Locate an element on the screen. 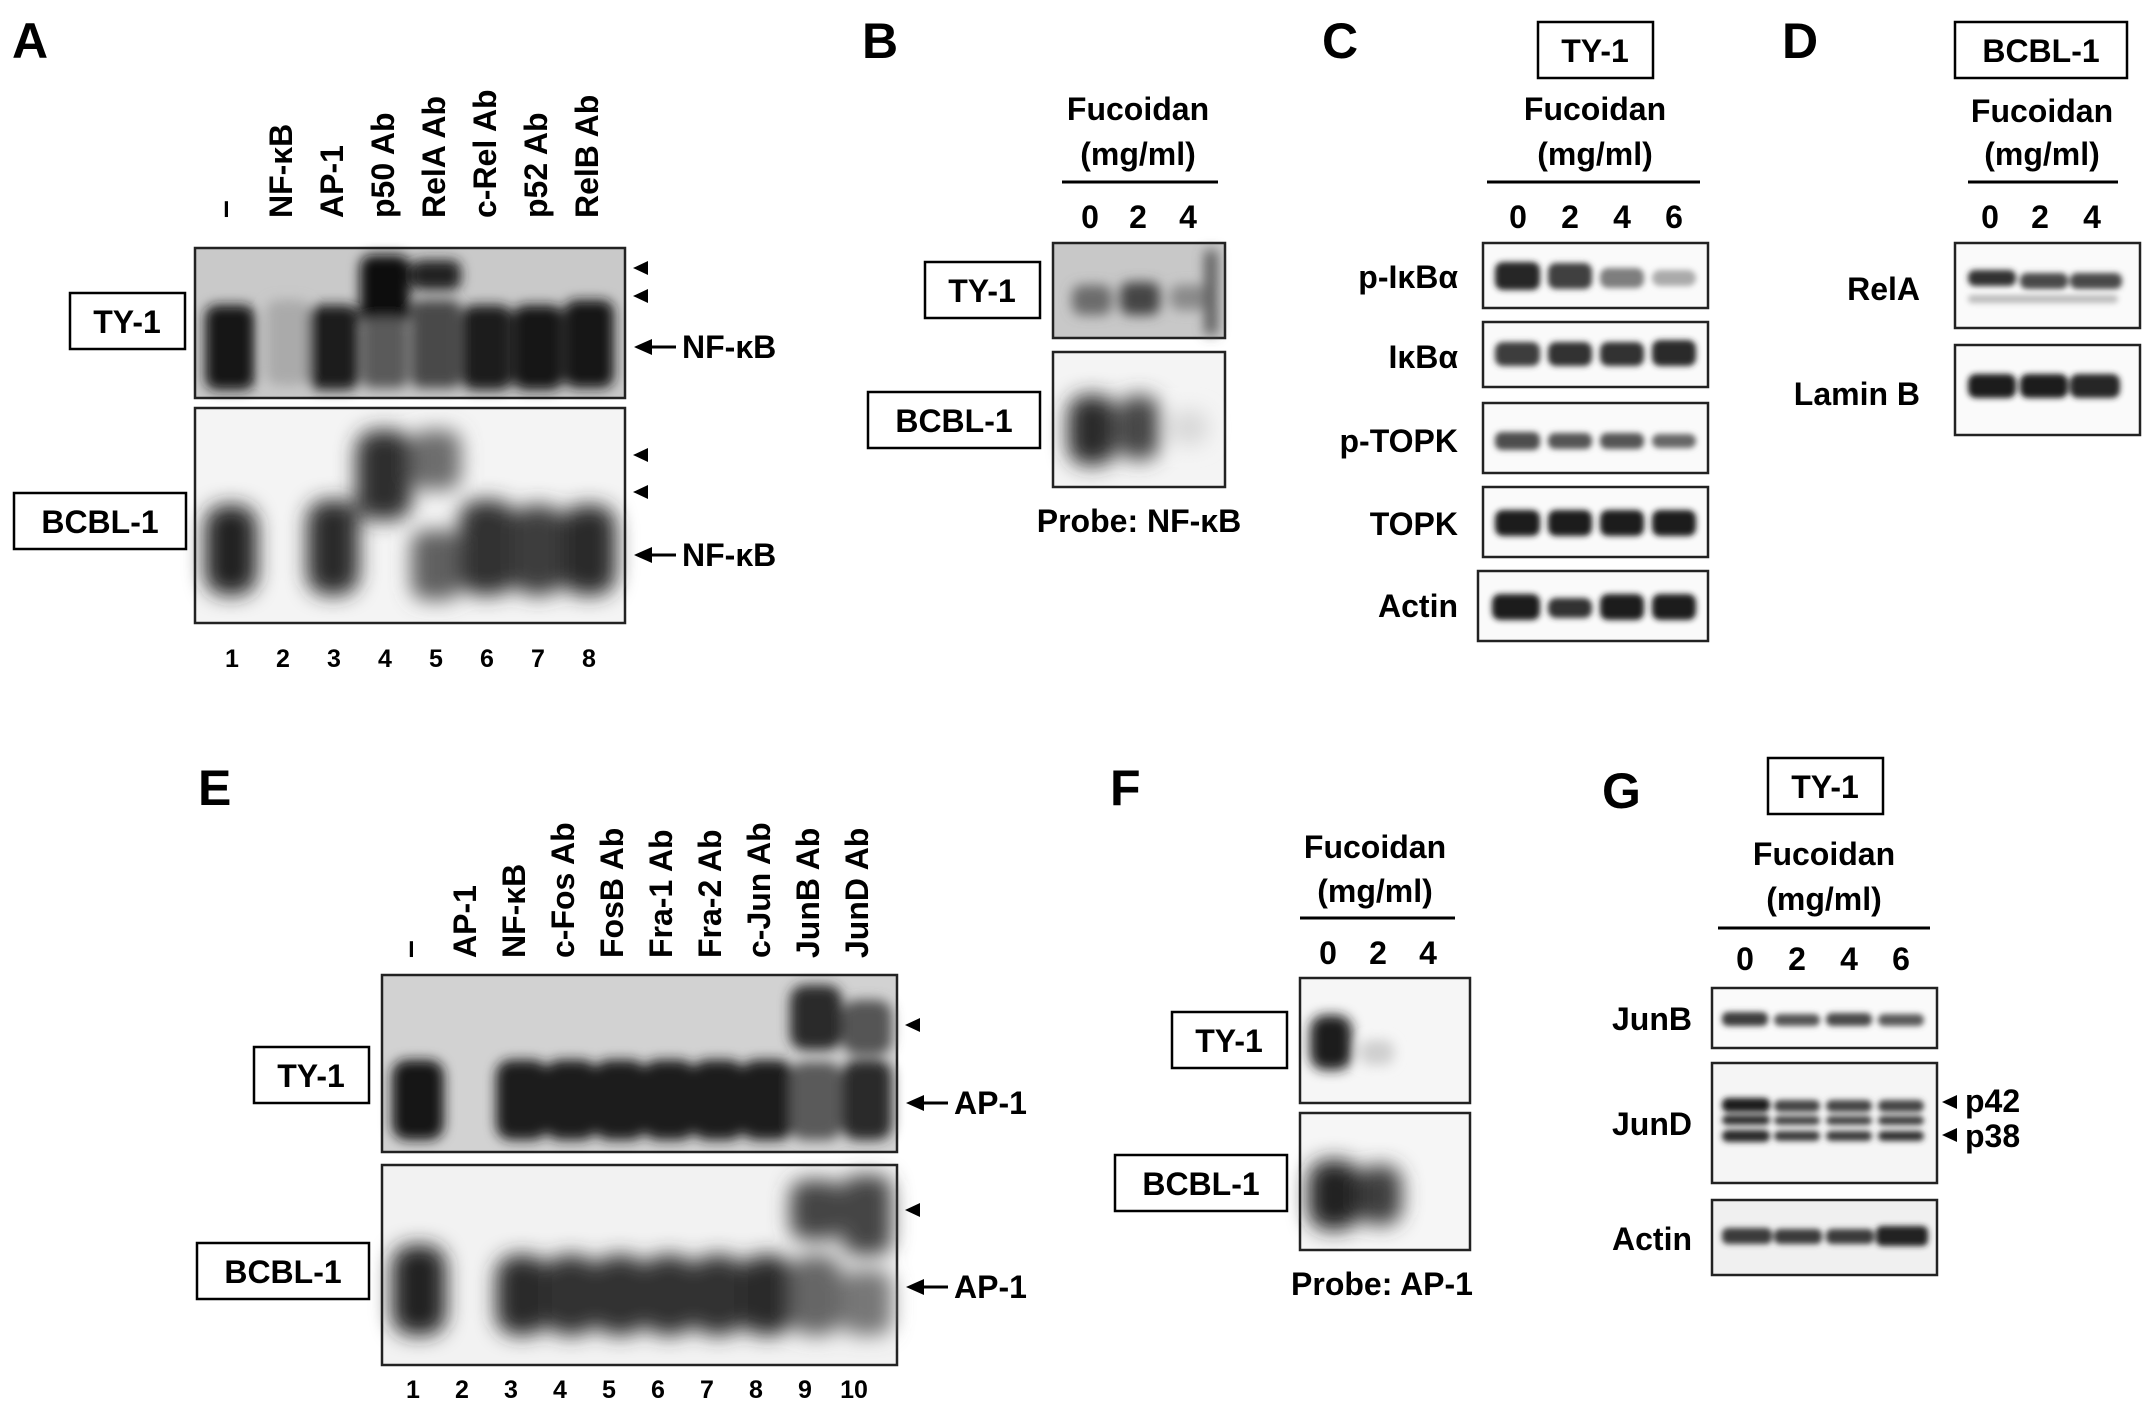  panel-g-blot-actin is located at coordinates (1824, 1237).